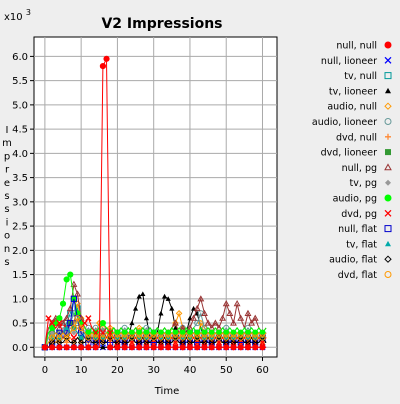  I want to click on chart-title: V2 Impressions, so click(161, 24).